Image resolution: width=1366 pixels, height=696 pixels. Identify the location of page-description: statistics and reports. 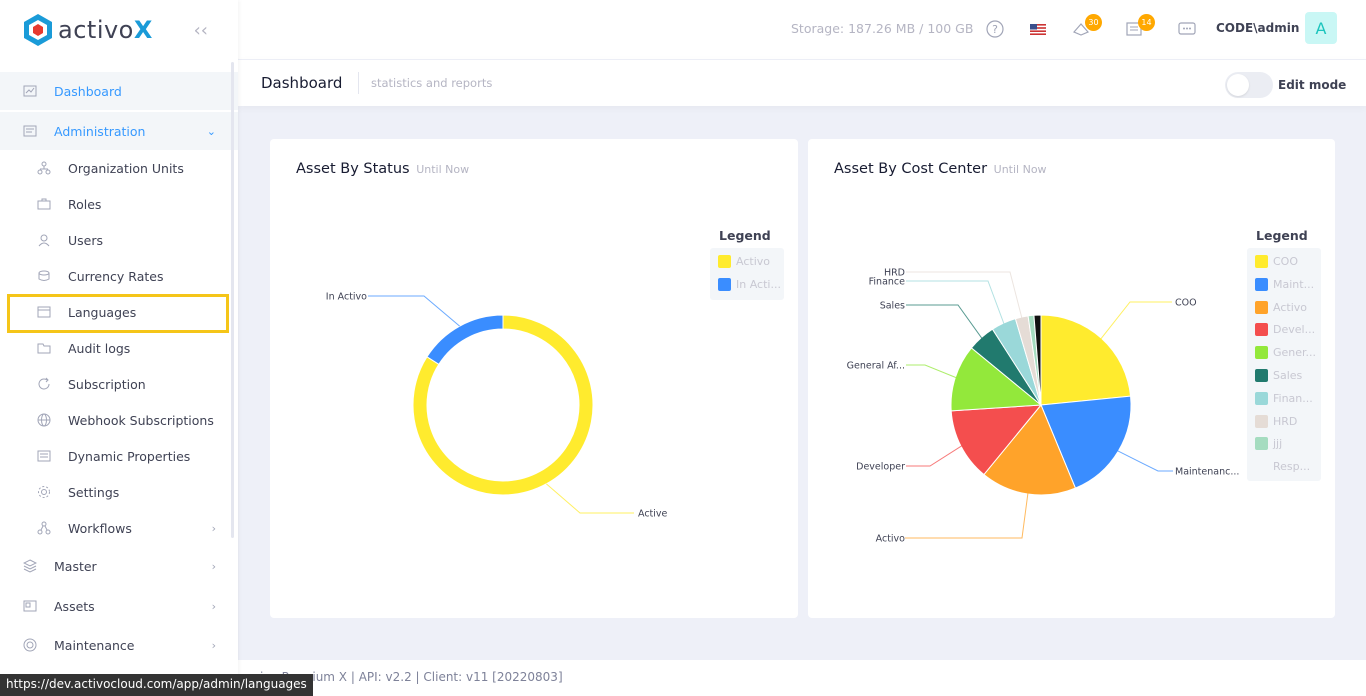
(432, 83).